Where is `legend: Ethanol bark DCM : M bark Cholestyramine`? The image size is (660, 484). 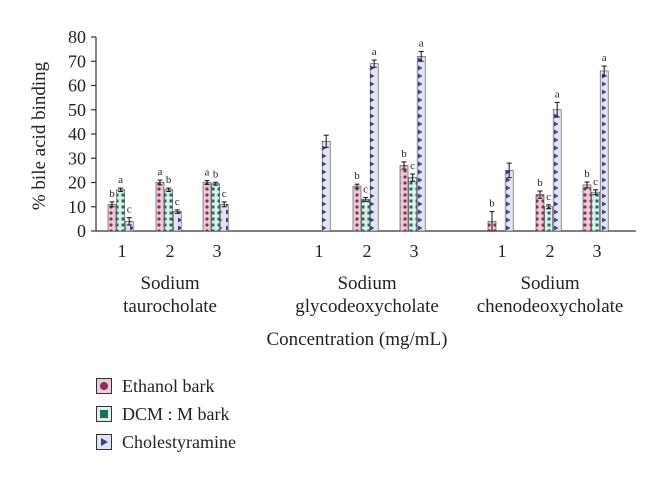
legend: Ethanol bark DCM : M bark Cholestyramine is located at coordinates (166, 414).